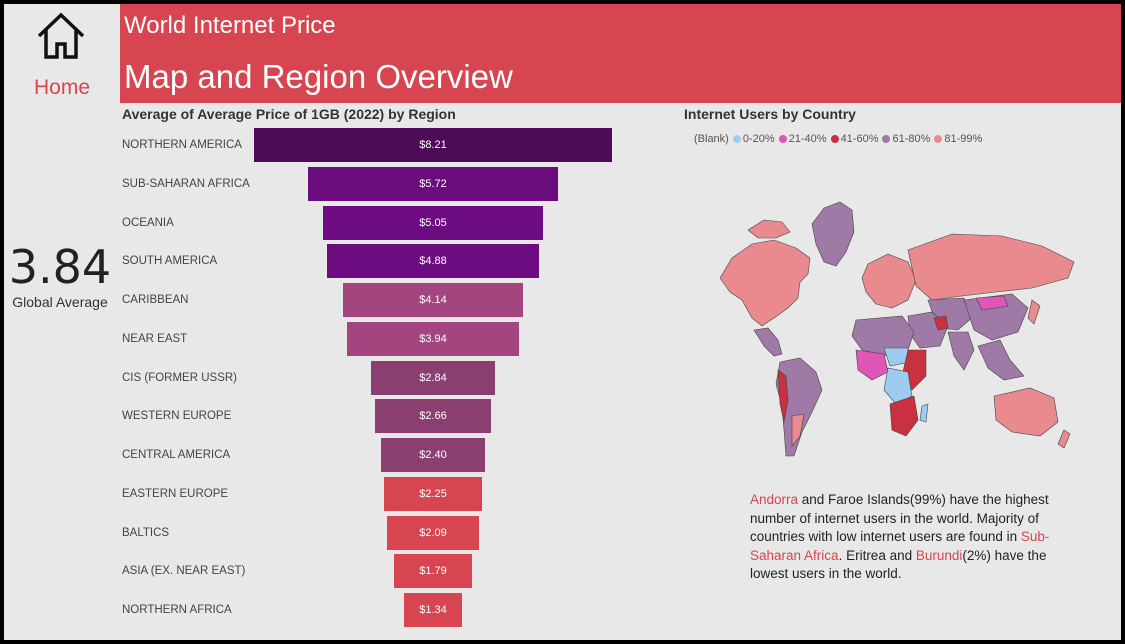 This screenshot has height=644, width=1125. What do you see at coordinates (314, 377) in the screenshot?
I see `funnel-row: CIS (FORMER USSR) $2.84` at bounding box center [314, 377].